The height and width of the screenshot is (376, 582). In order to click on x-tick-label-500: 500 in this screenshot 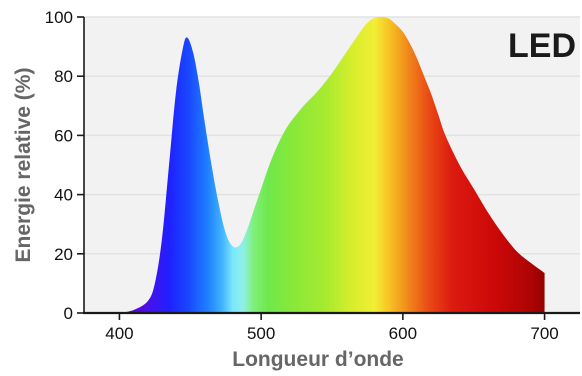, I will do `click(261, 333)`.